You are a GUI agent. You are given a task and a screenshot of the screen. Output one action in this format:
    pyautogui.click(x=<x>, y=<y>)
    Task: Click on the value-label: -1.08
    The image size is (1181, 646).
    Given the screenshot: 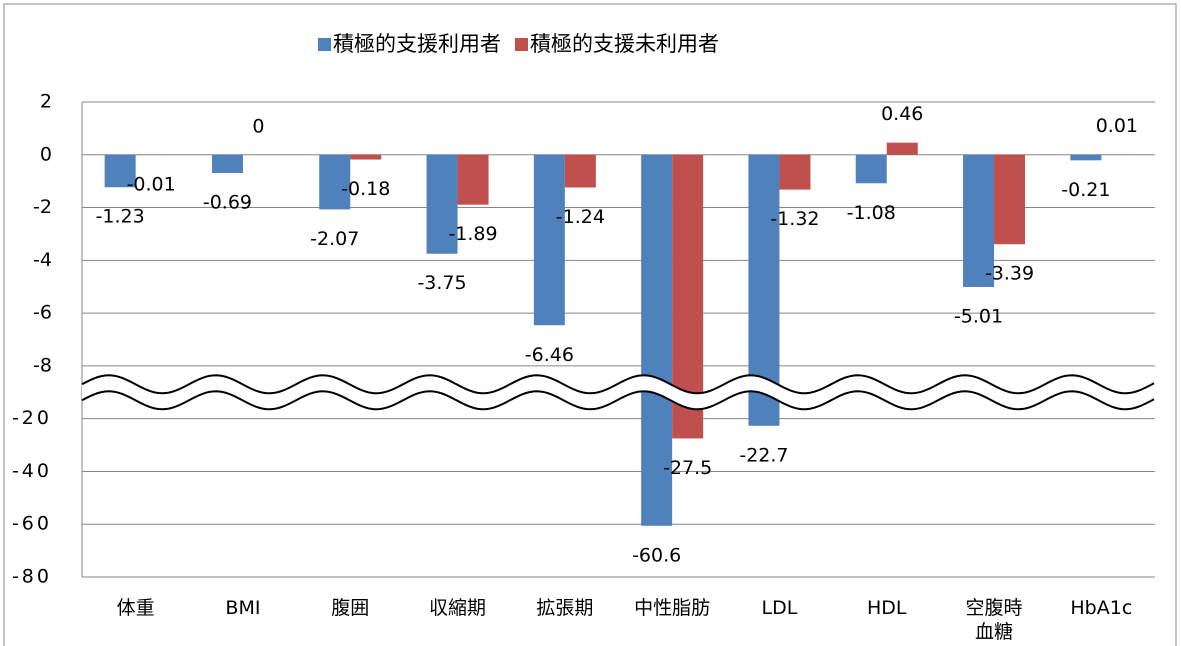 What is the action you would take?
    pyautogui.click(x=871, y=213)
    